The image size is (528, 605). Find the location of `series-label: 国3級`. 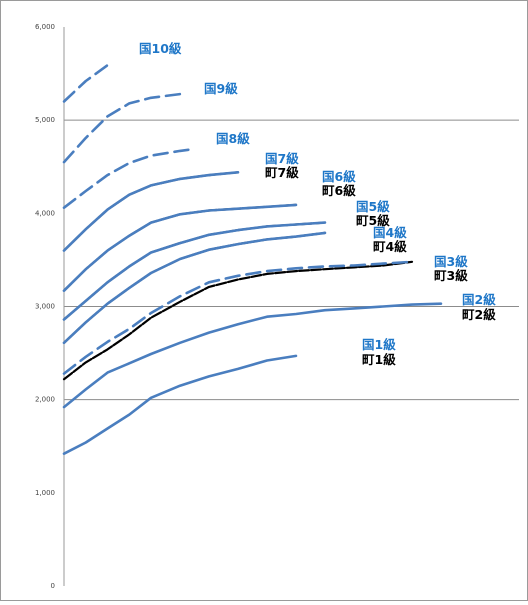

series-label: 国3級 is located at coordinates (451, 261).